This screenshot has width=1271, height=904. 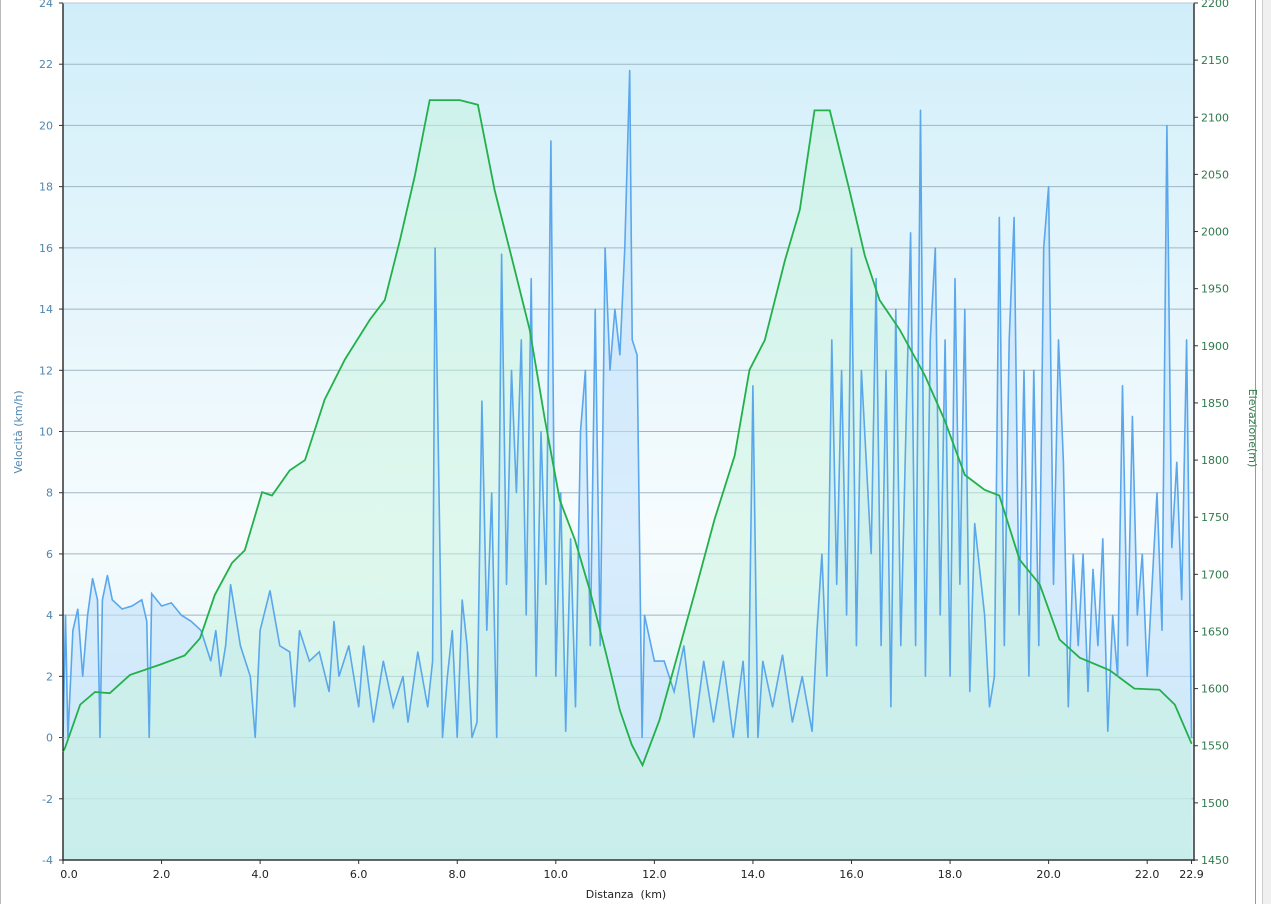 What do you see at coordinates (1191, 874) in the screenshot?
I see `x-tick-label: 22.9` at bounding box center [1191, 874].